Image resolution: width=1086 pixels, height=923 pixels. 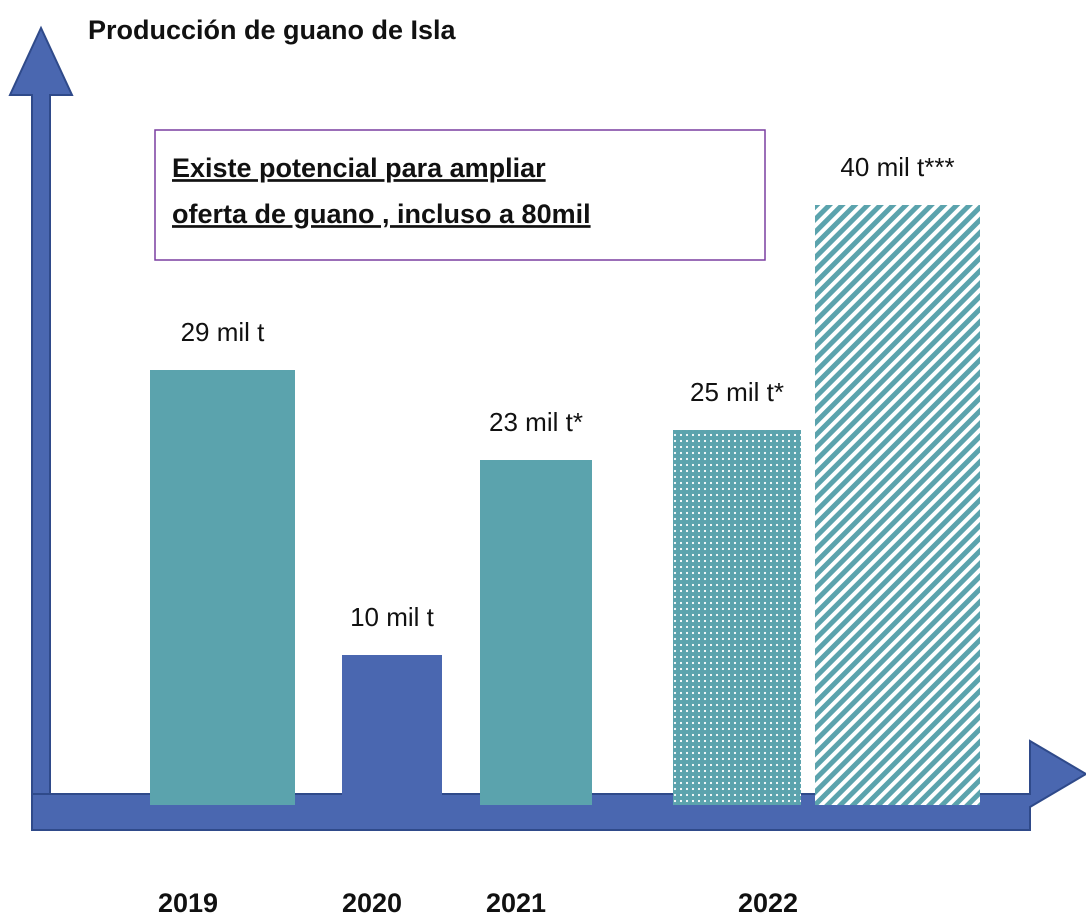 I want to click on x-tick-label: 2019, so click(x=188, y=903).